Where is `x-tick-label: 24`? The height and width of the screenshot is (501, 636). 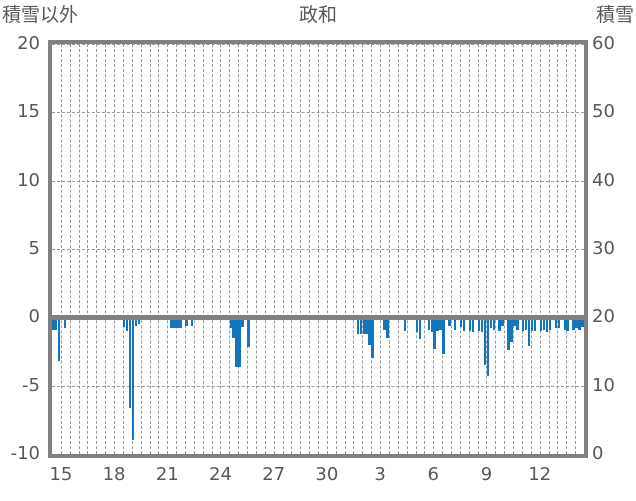 x-tick-label: 24 is located at coordinates (220, 474).